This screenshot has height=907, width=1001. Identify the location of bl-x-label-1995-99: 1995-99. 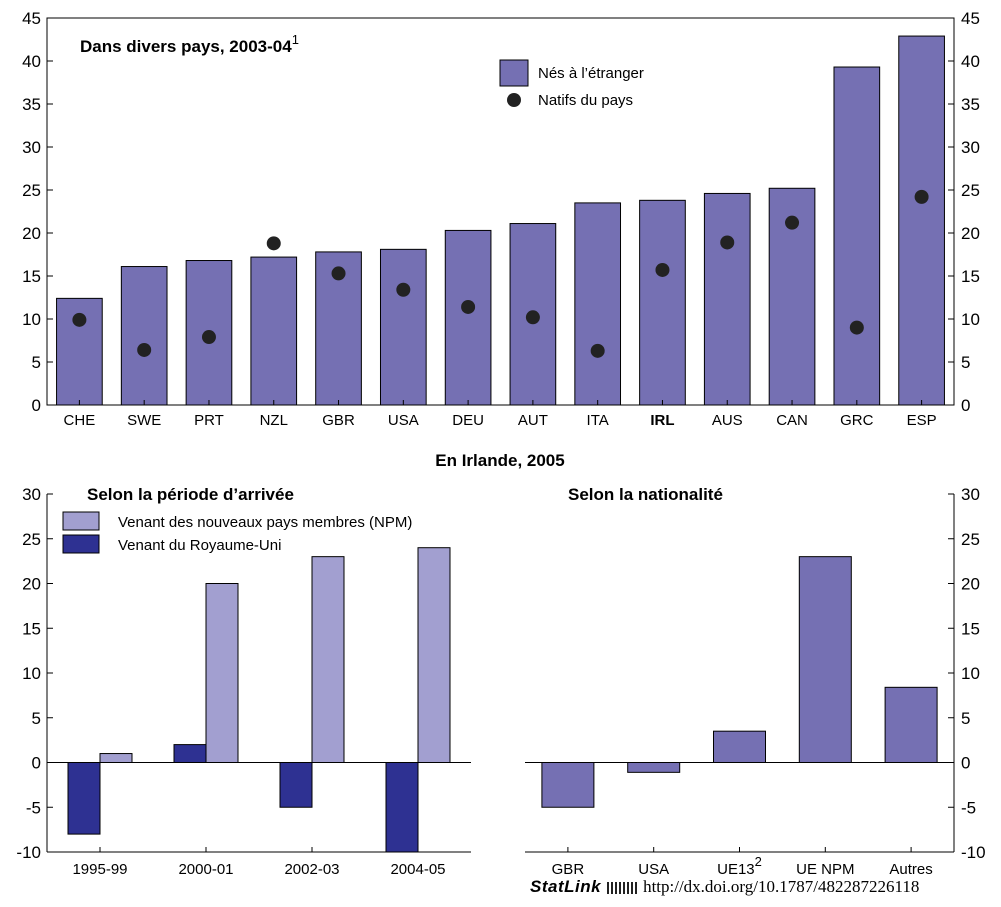
(99, 869).